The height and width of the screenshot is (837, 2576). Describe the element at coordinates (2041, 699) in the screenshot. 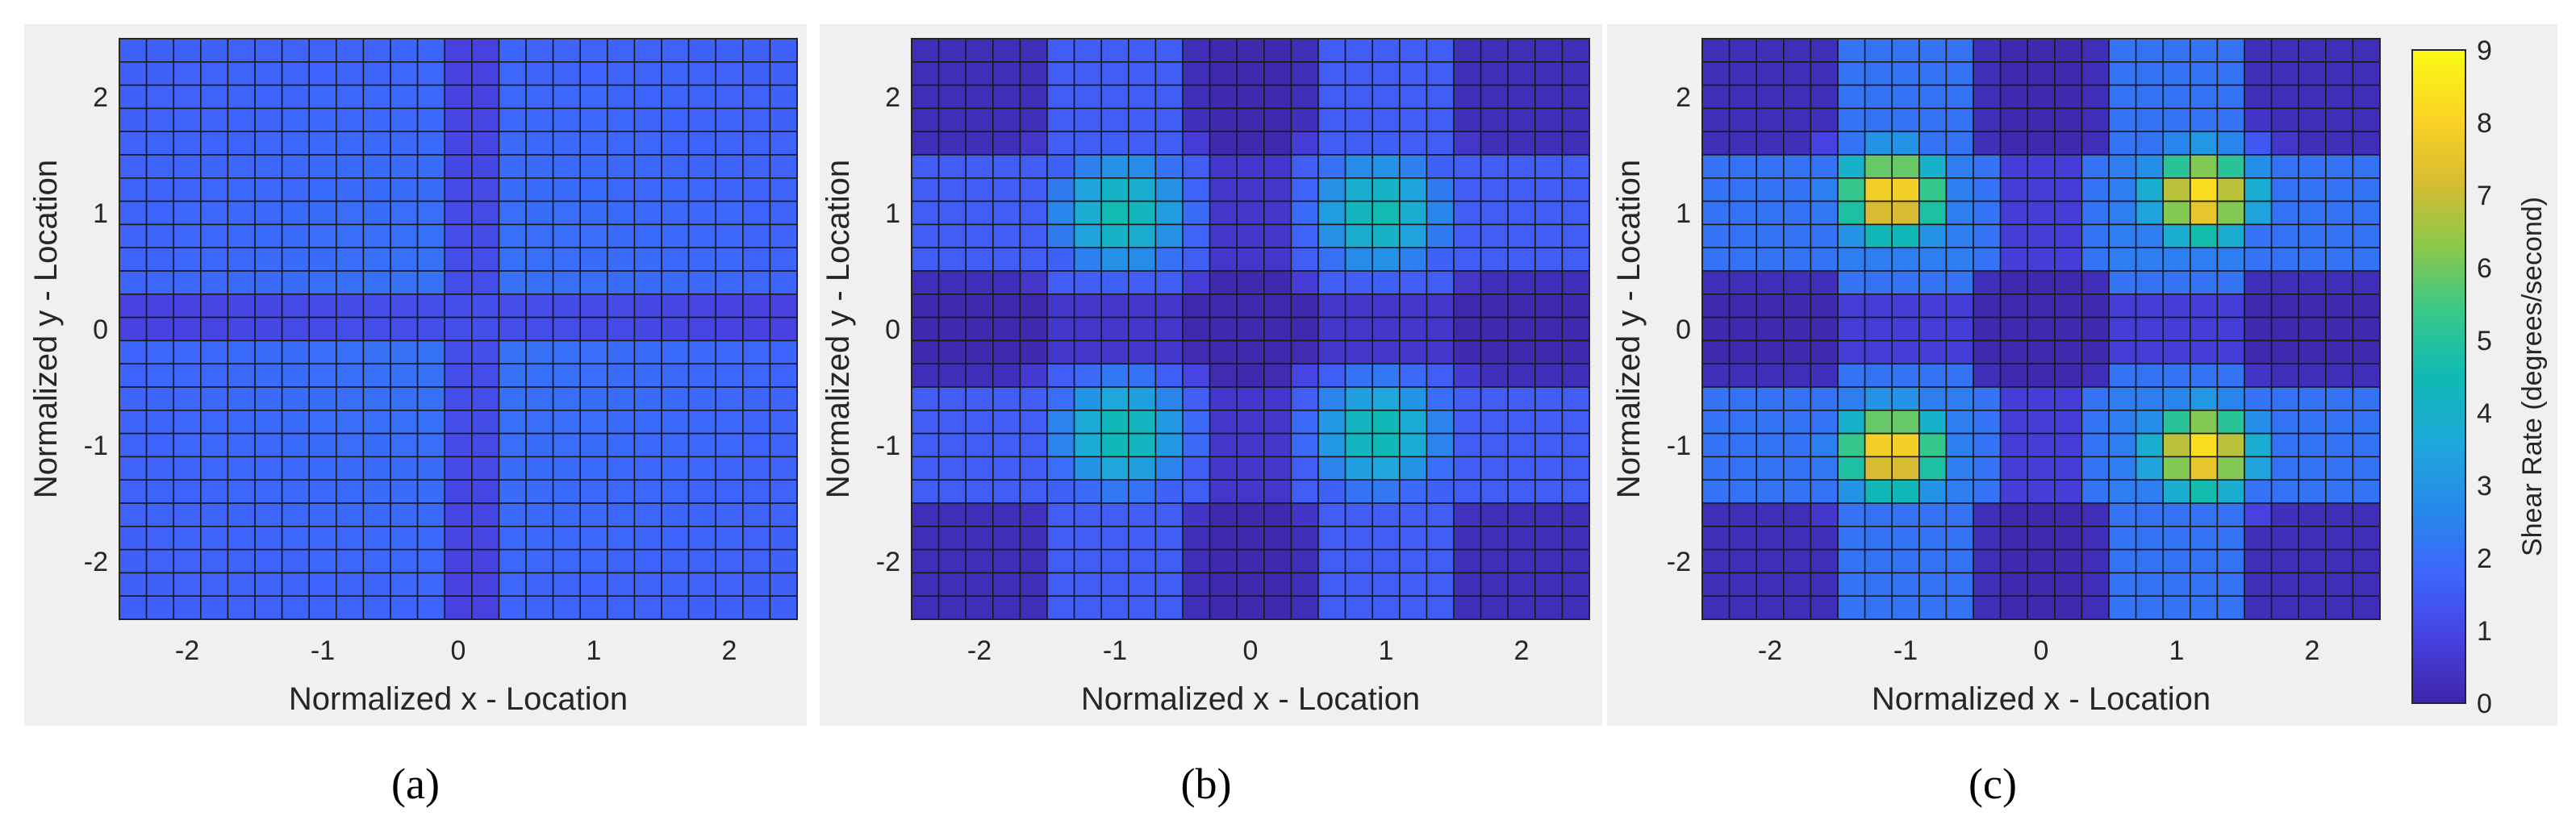

I see `panel-c-x-axis-label: Normalized x - Location` at that location.